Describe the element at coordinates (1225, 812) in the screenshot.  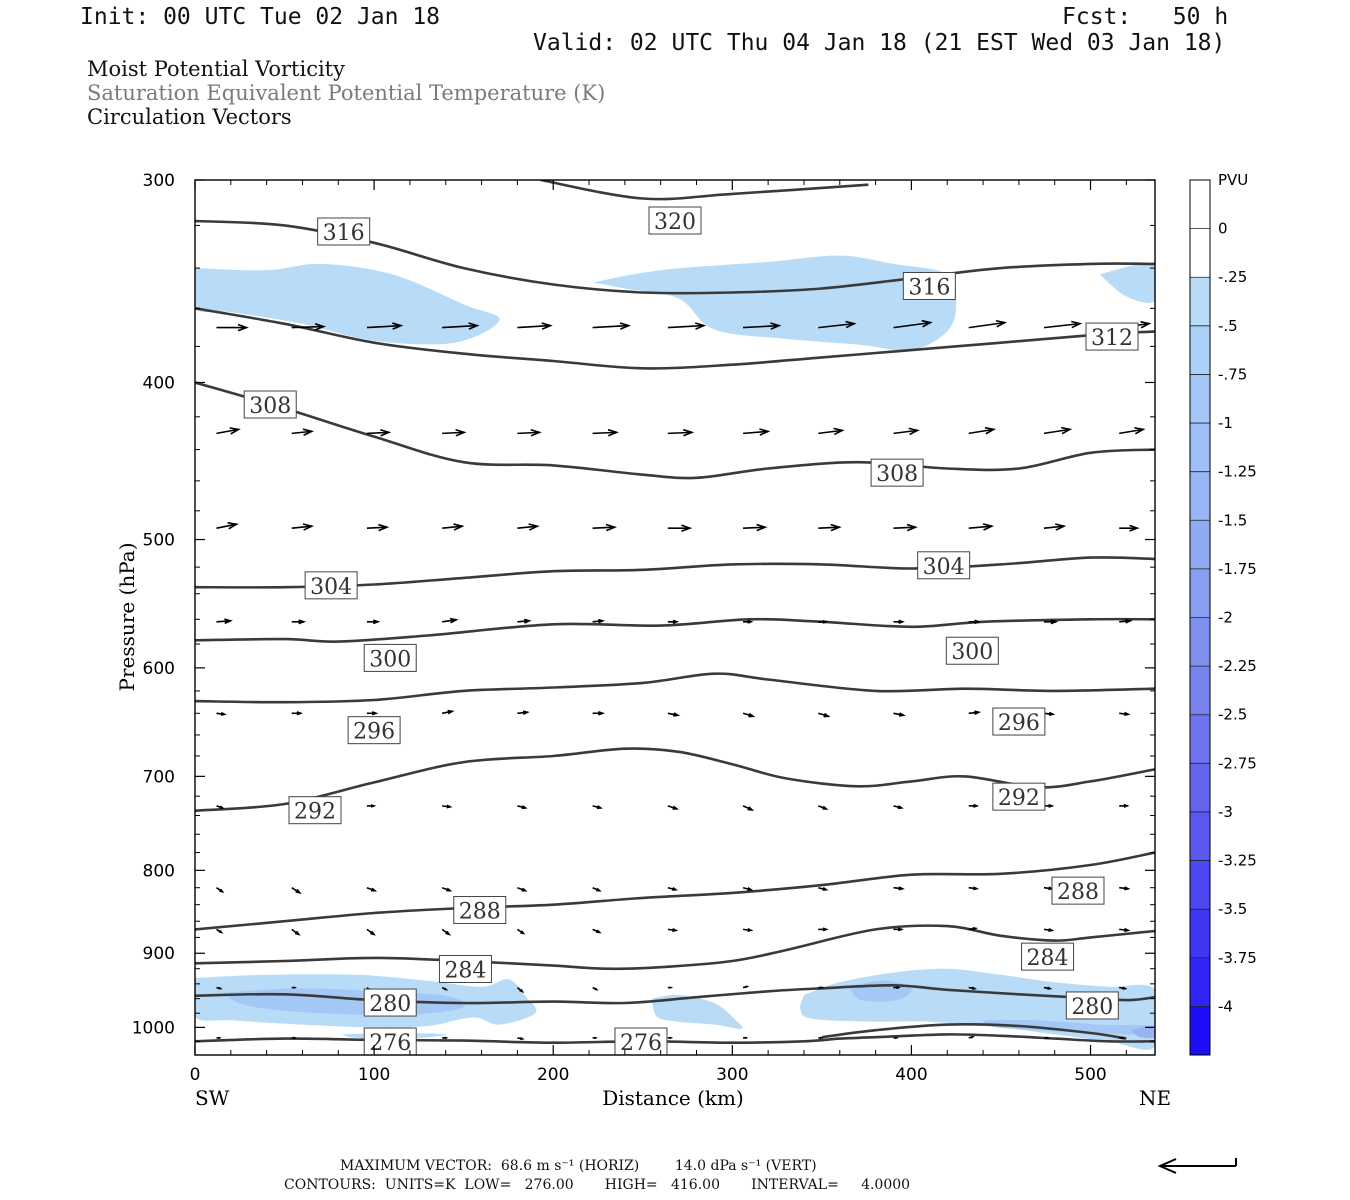
I see `colorbar-label: -3` at that location.